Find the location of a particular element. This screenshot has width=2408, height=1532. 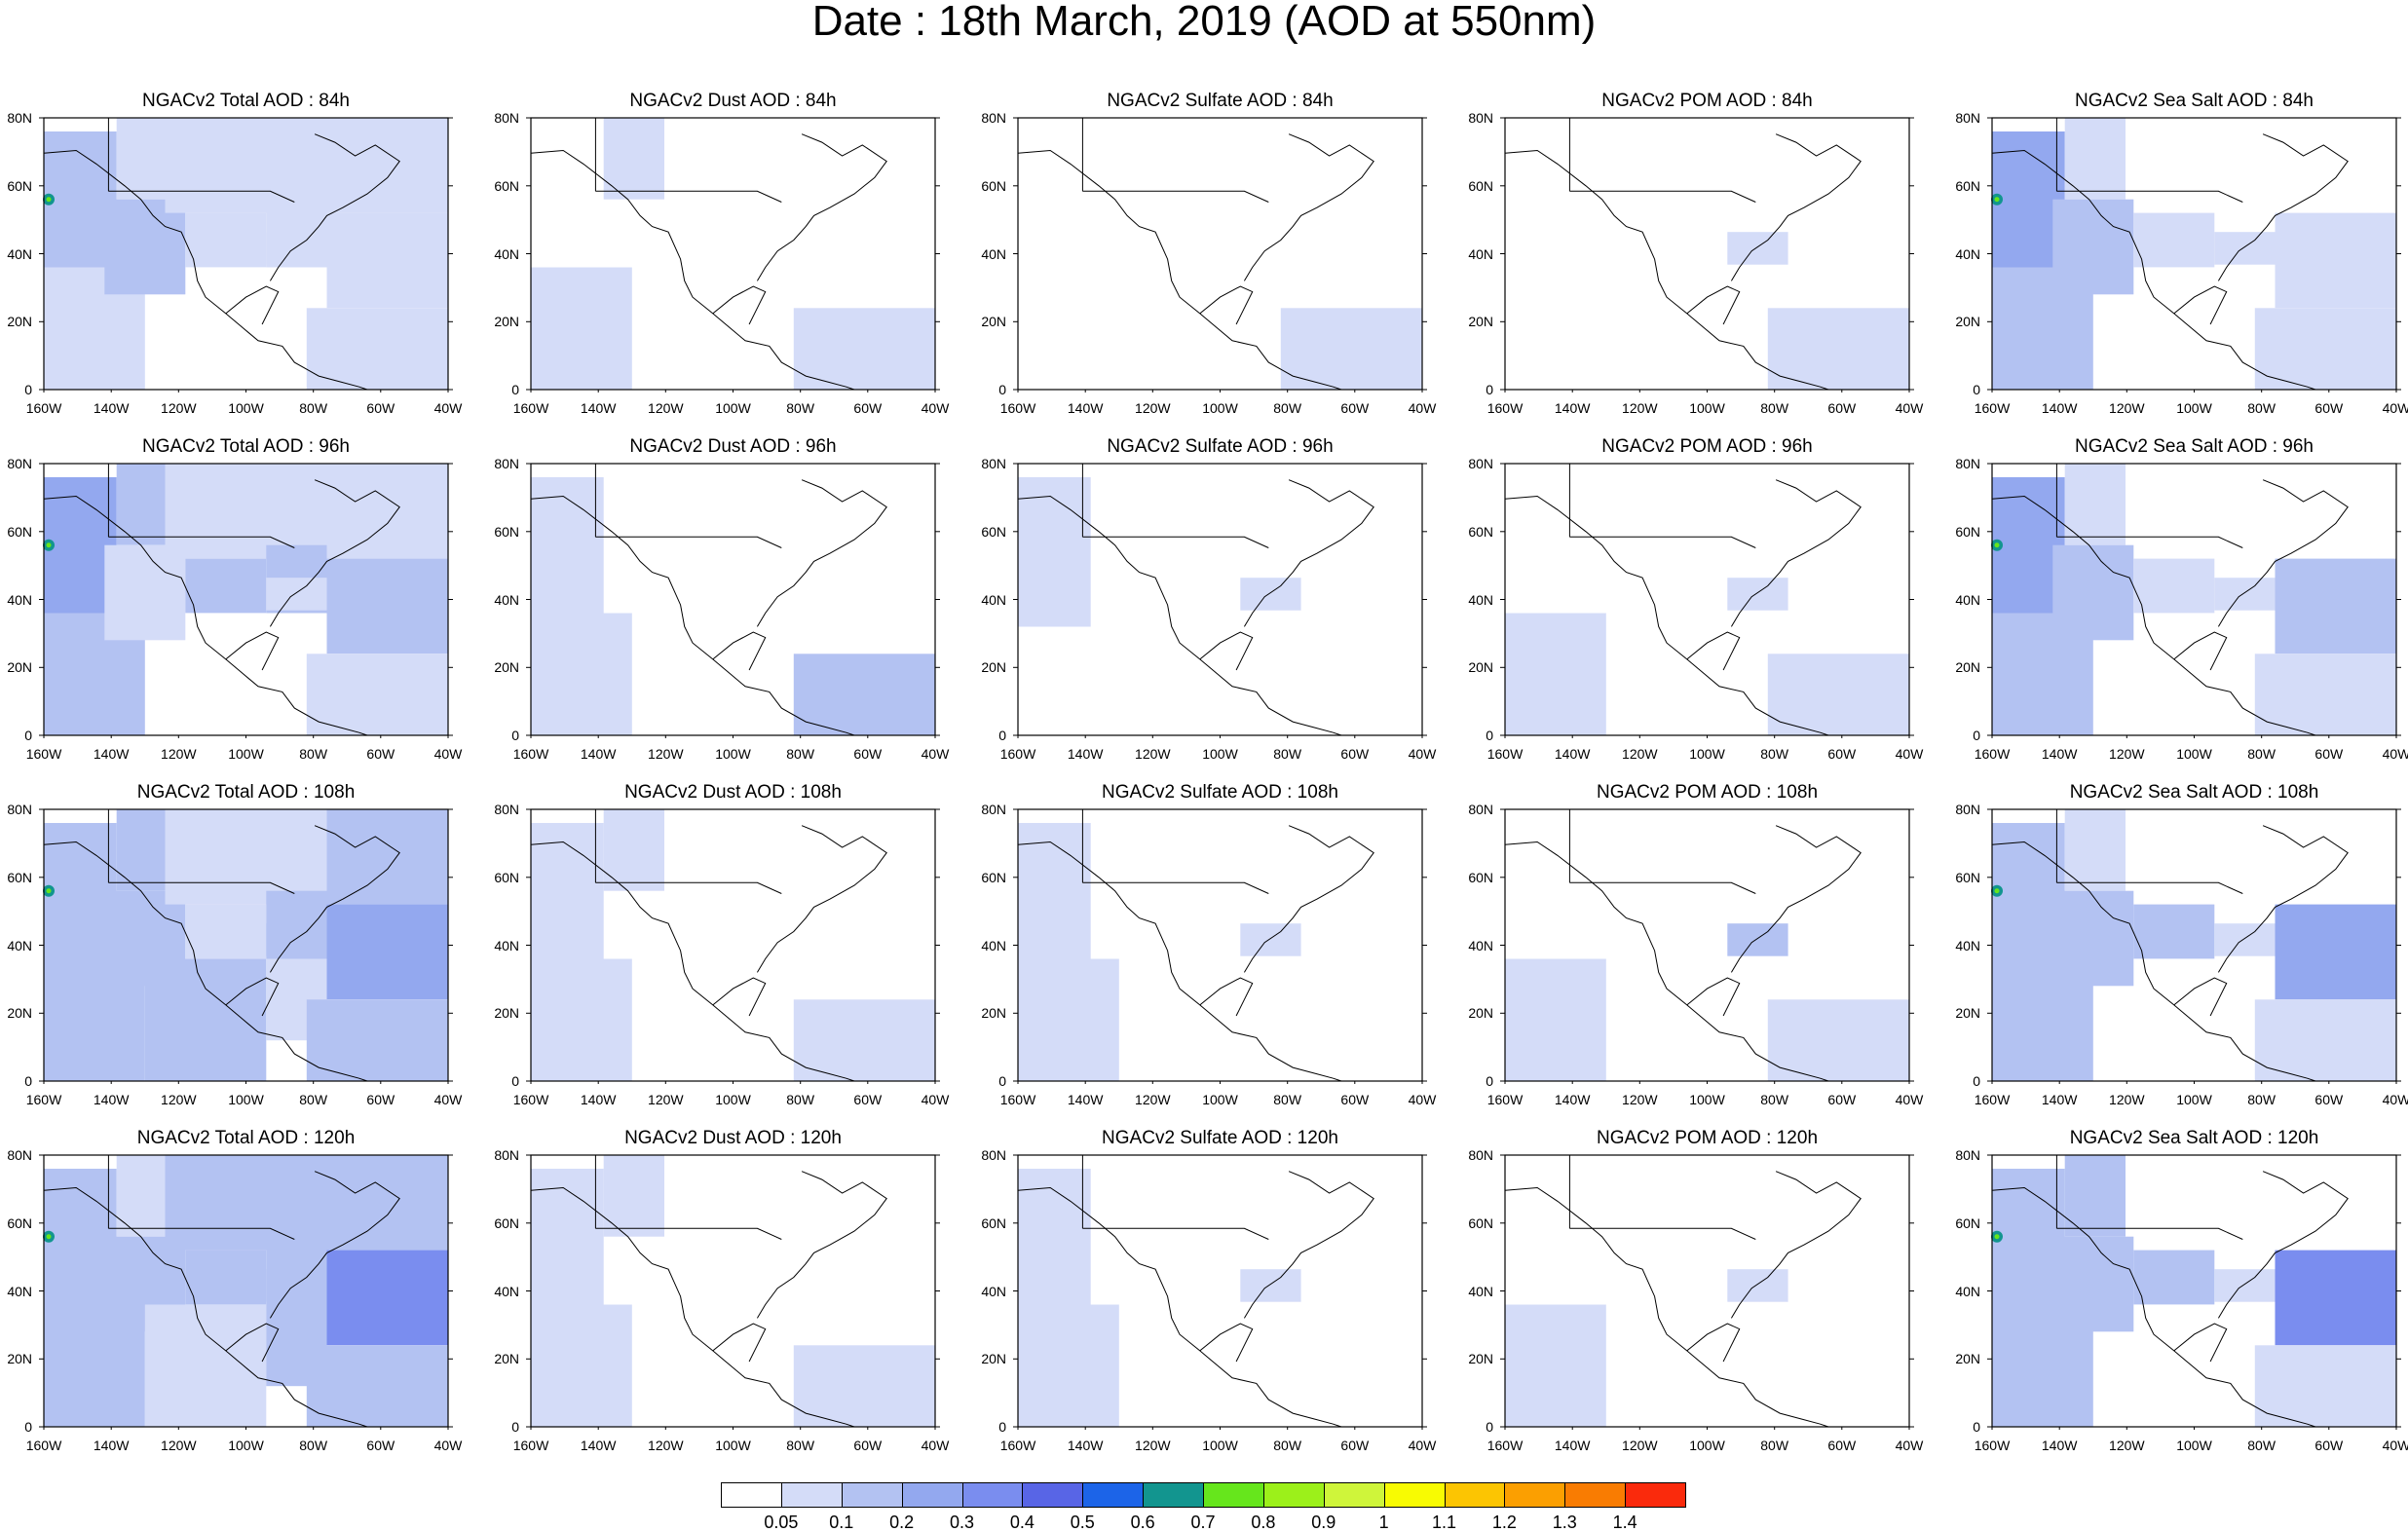

lat-tick-label: 40N is located at coordinates (1480, 945).